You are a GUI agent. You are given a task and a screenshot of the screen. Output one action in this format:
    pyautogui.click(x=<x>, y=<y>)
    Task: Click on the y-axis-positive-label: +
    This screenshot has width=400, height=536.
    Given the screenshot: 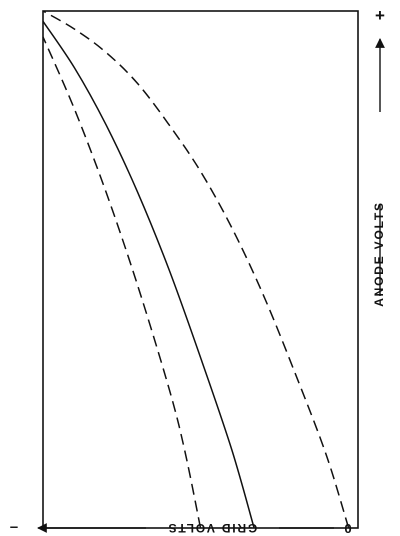 What is the action you would take?
    pyautogui.click(x=380, y=15)
    